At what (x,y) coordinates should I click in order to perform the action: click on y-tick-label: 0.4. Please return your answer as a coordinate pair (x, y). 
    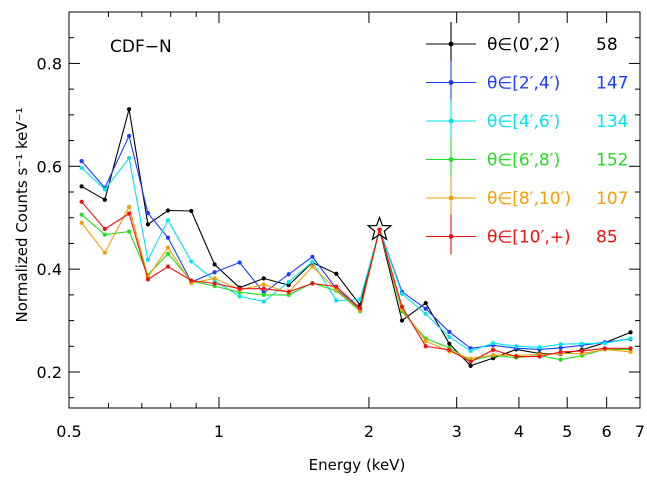
    Looking at the image, I should click on (49, 269).